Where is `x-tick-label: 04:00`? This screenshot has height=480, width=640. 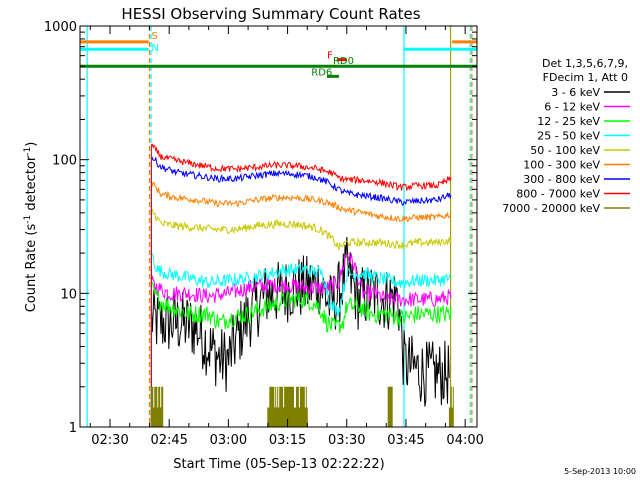 x-tick-label: 04:00 is located at coordinates (464, 440).